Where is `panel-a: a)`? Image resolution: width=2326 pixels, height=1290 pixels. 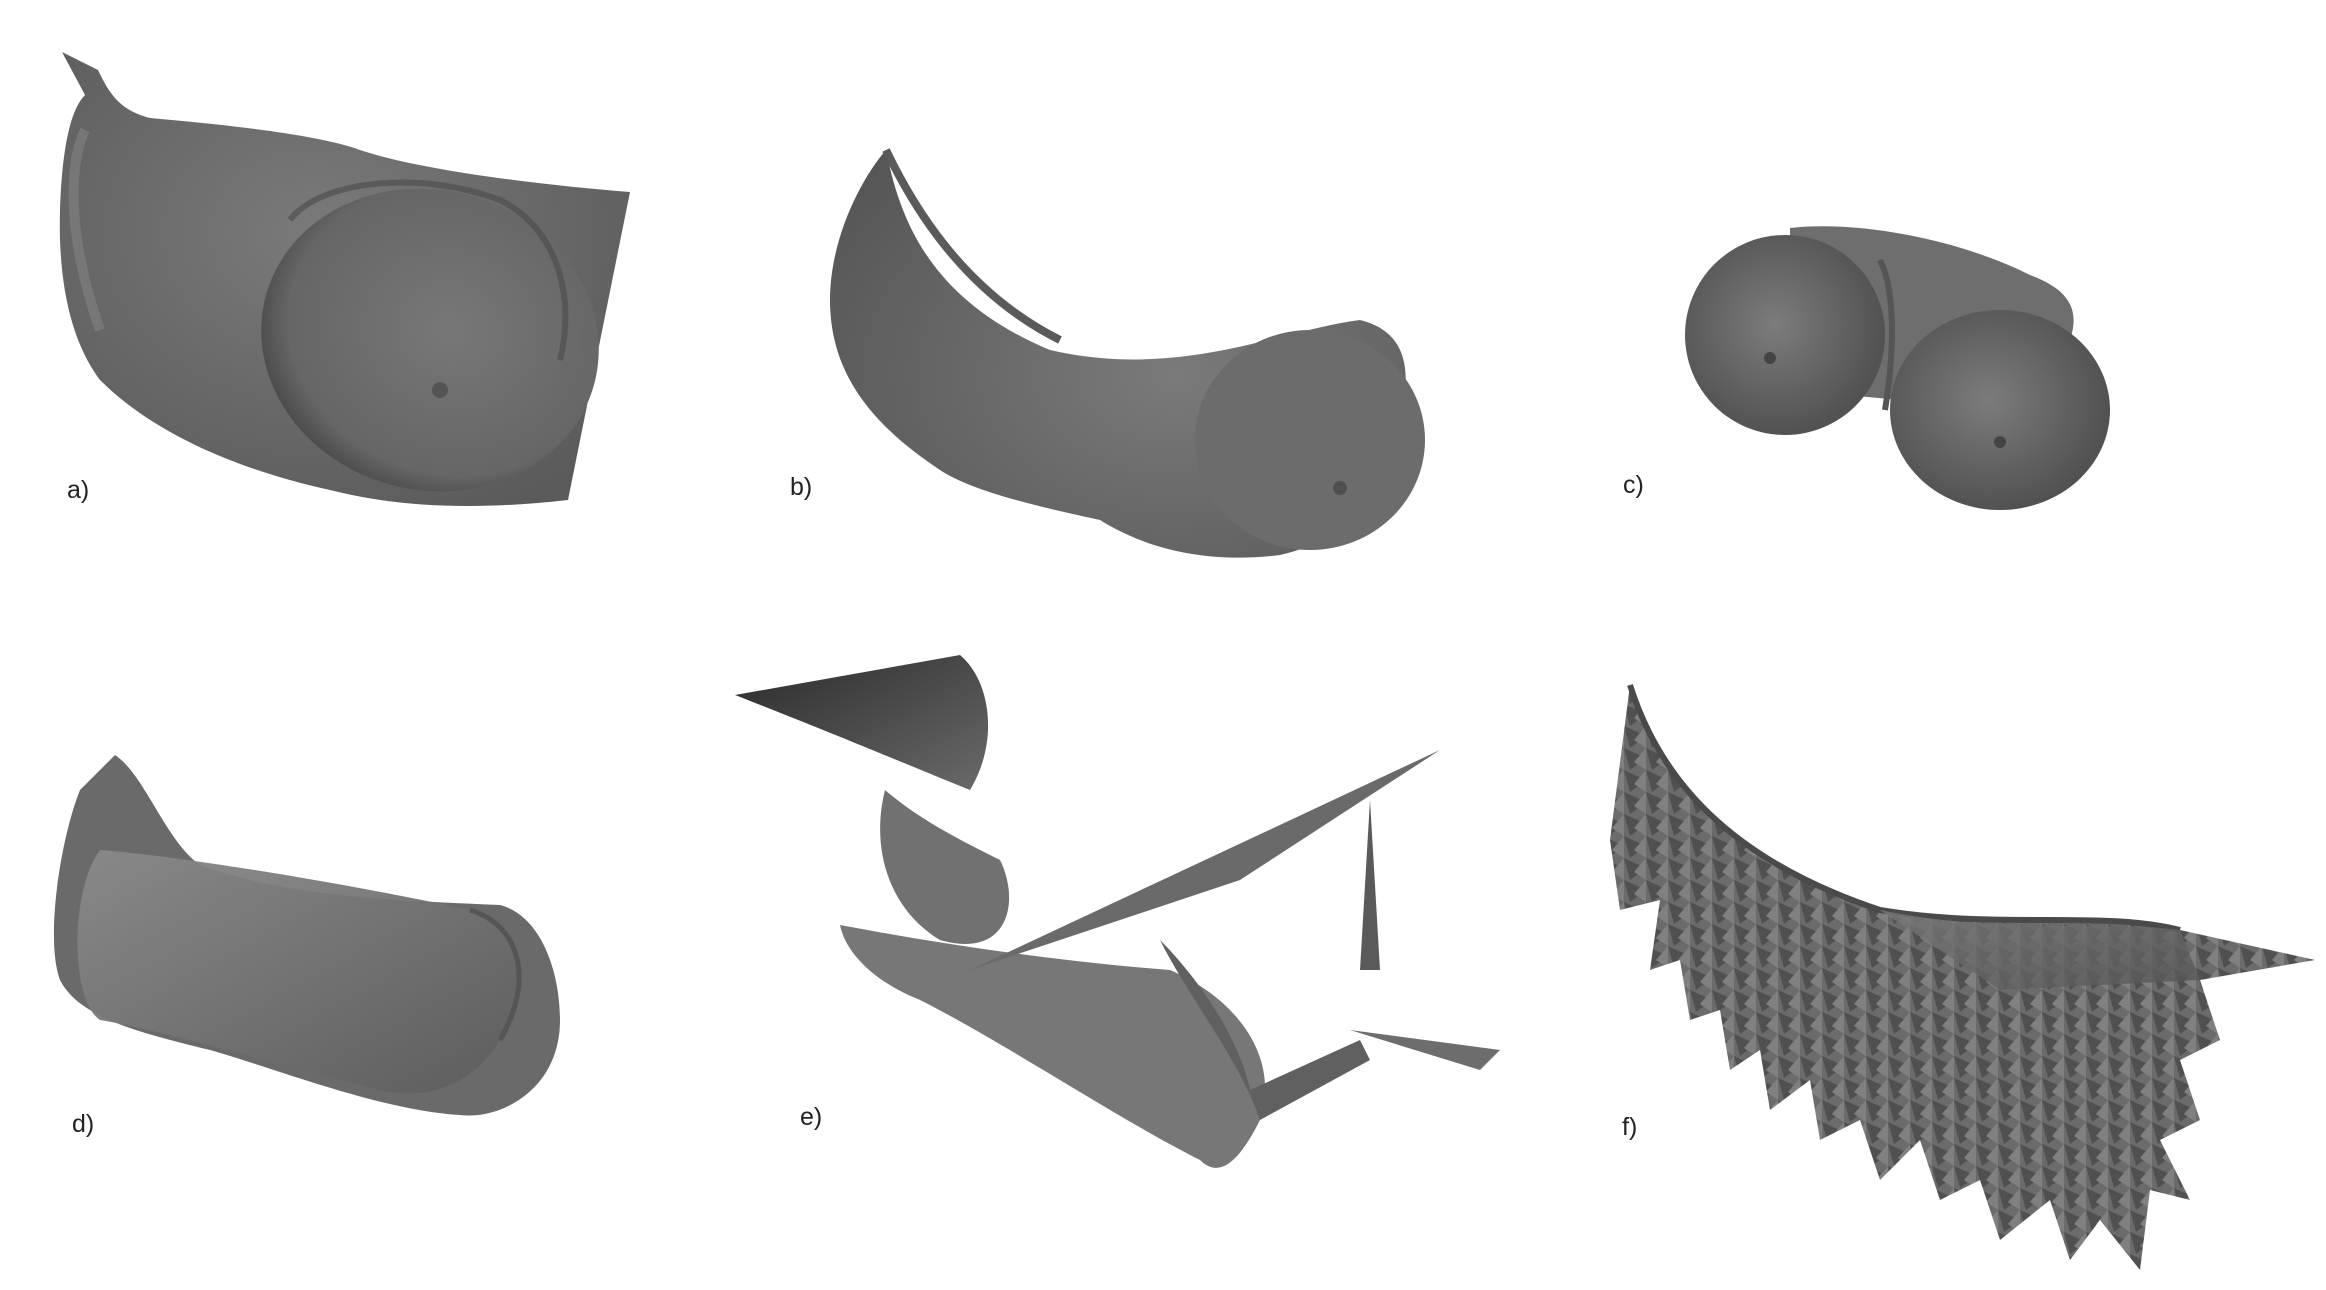
panel-a: a) is located at coordinates (350, 280).